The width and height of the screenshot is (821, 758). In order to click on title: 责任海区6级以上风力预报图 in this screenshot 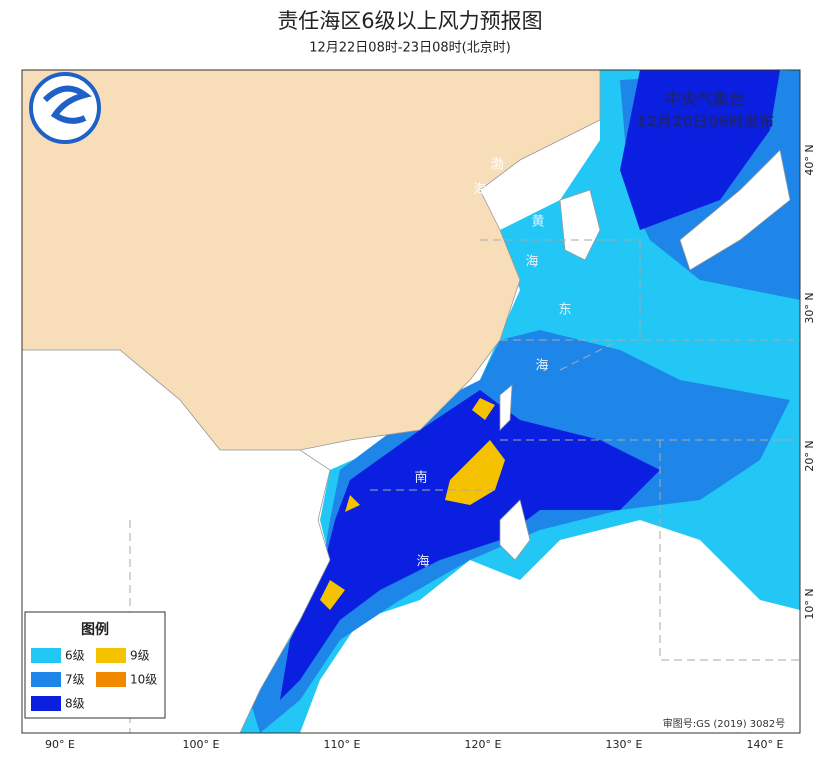, I will do `click(409, 21)`.